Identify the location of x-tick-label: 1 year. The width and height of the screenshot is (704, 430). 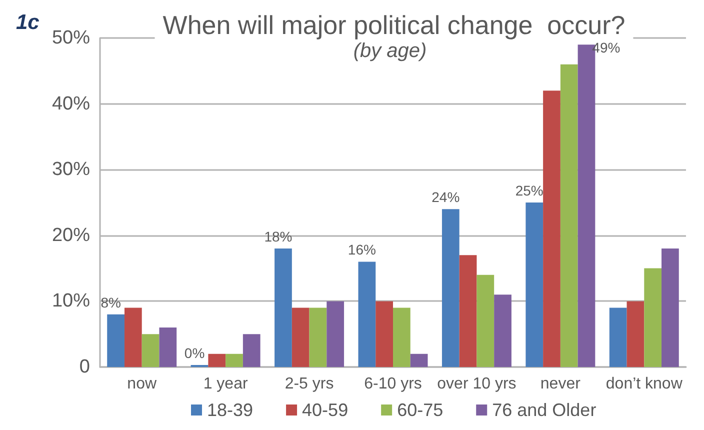
(225, 384).